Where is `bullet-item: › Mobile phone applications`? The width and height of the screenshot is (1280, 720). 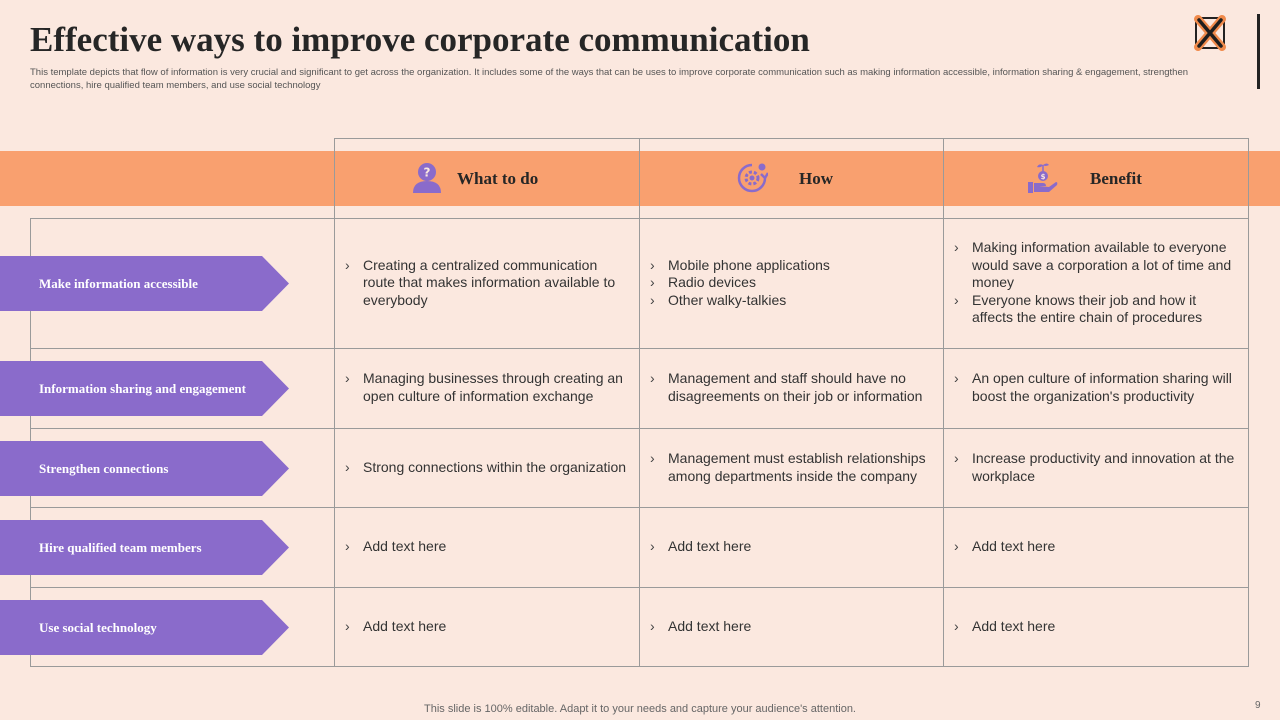 bullet-item: › Mobile phone applications is located at coordinates (792, 266).